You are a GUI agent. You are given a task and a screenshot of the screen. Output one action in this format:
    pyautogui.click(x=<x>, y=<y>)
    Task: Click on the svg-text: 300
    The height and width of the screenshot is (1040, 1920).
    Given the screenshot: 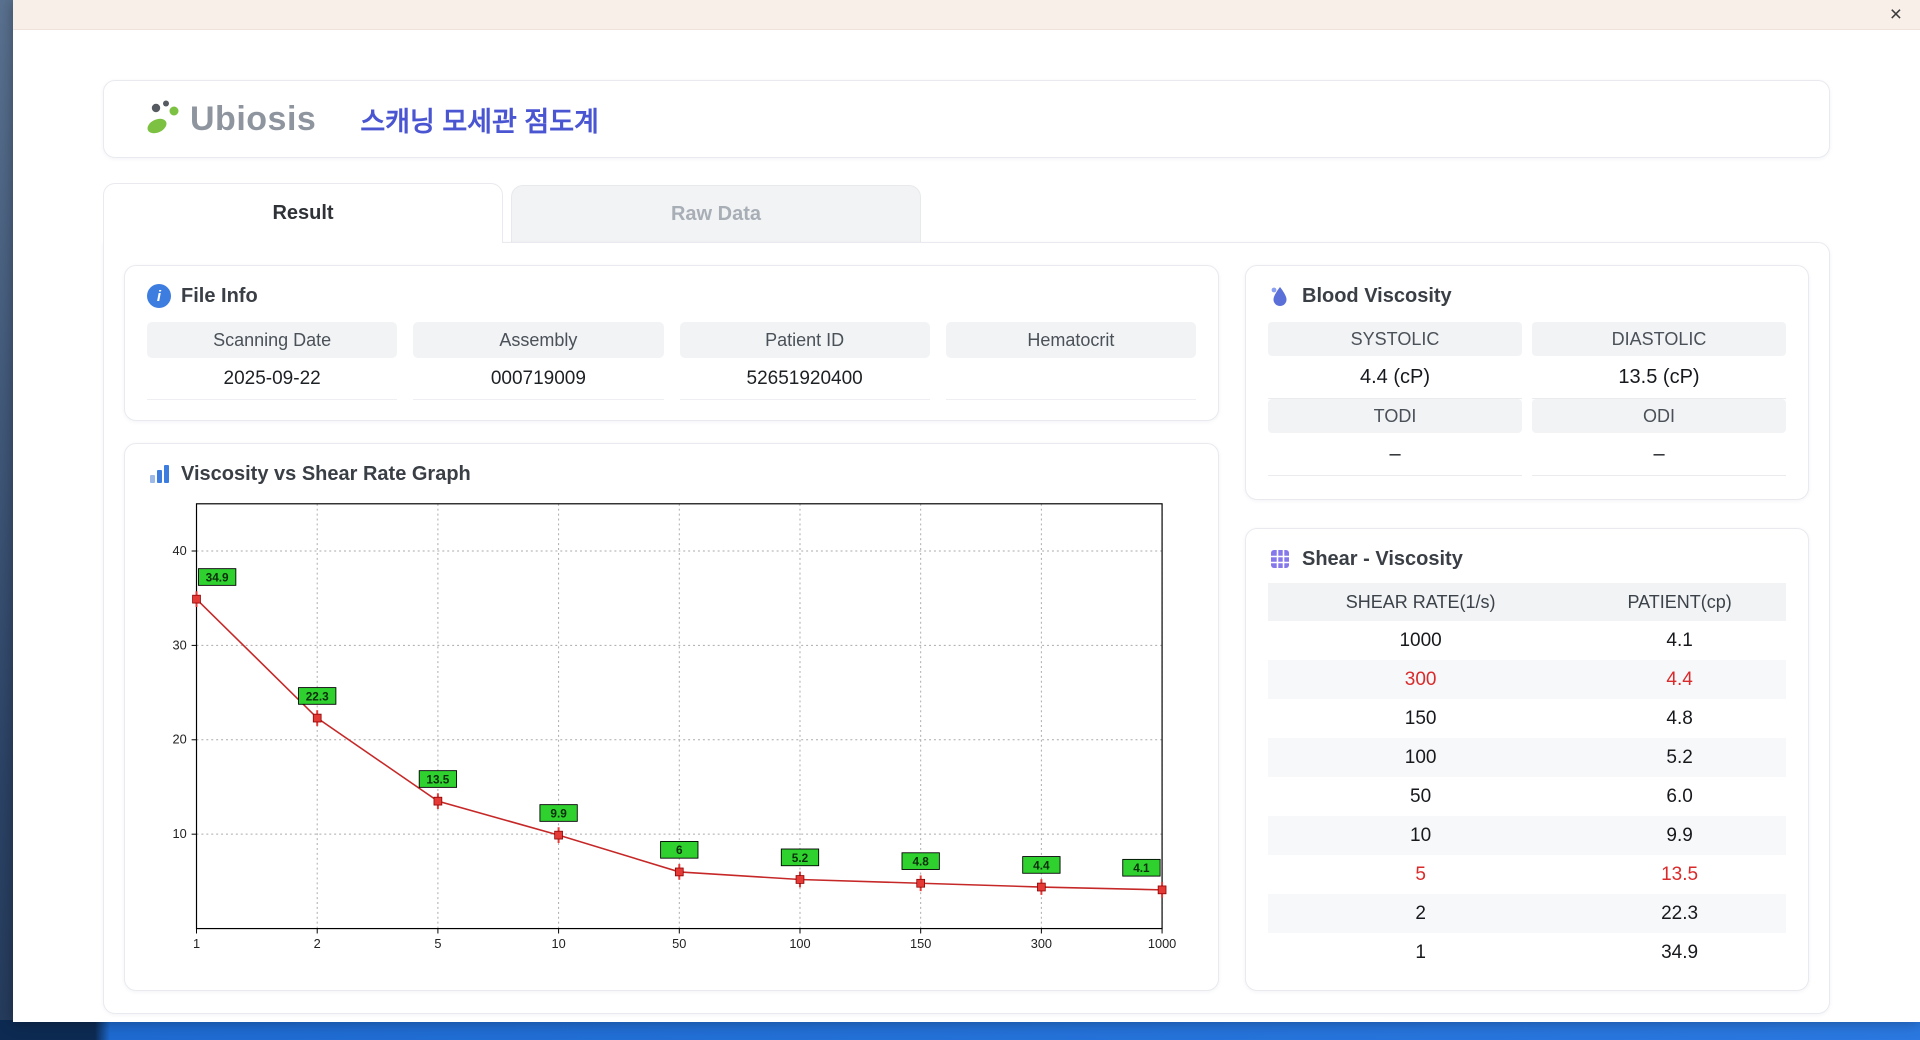 What is the action you would take?
    pyautogui.click(x=1041, y=943)
    